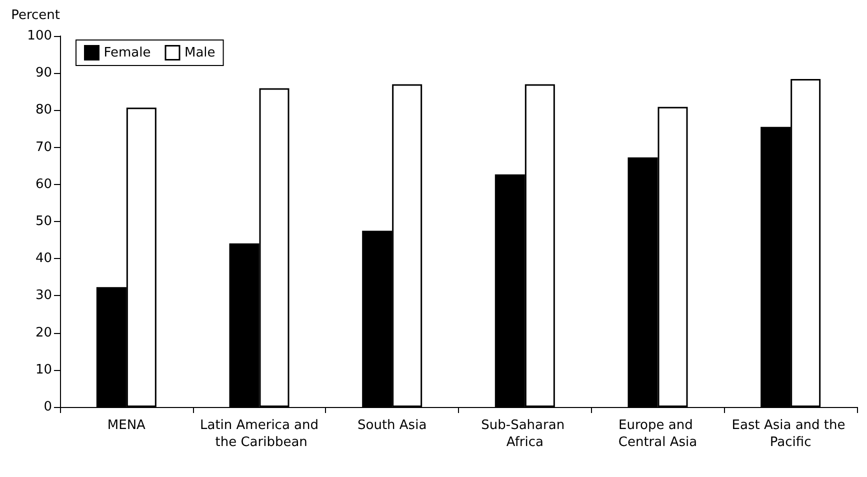  Describe the element at coordinates (259, 434) in the screenshot. I see `x-tick-label: Latin America and the Caribbean` at that location.